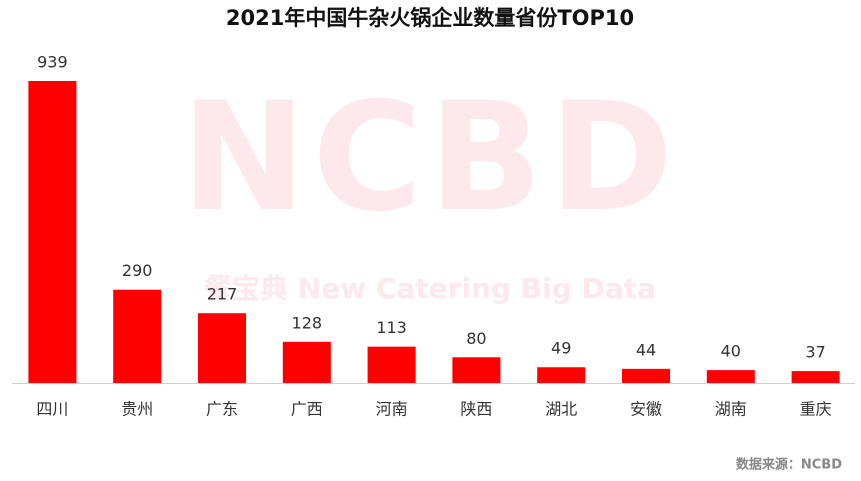  What do you see at coordinates (137, 409) in the screenshot?
I see `x-tick-label: 贵州` at bounding box center [137, 409].